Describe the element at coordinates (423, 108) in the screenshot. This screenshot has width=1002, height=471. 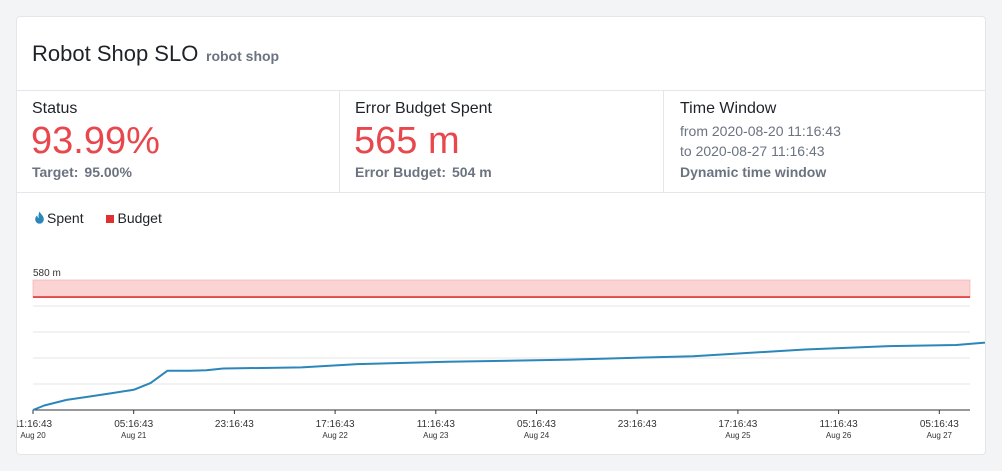
I see `error-budget-title: Error Budget Spent` at that location.